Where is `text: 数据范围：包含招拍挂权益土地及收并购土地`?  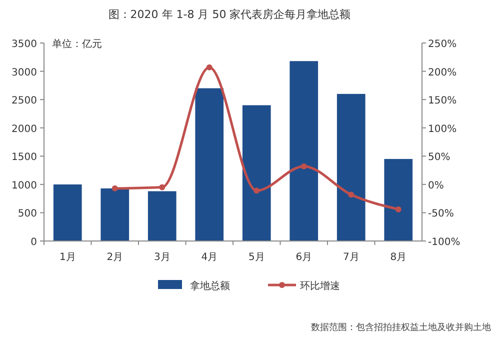 text: 数据范围：包含招拍挂权益土地及收并购土地 is located at coordinates (401, 327).